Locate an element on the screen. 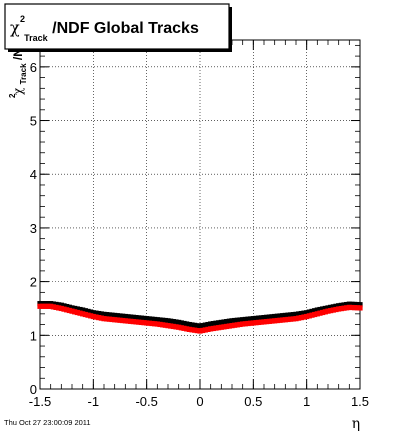  x-tick-label: 1.5 is located at coordinates (360, 401).